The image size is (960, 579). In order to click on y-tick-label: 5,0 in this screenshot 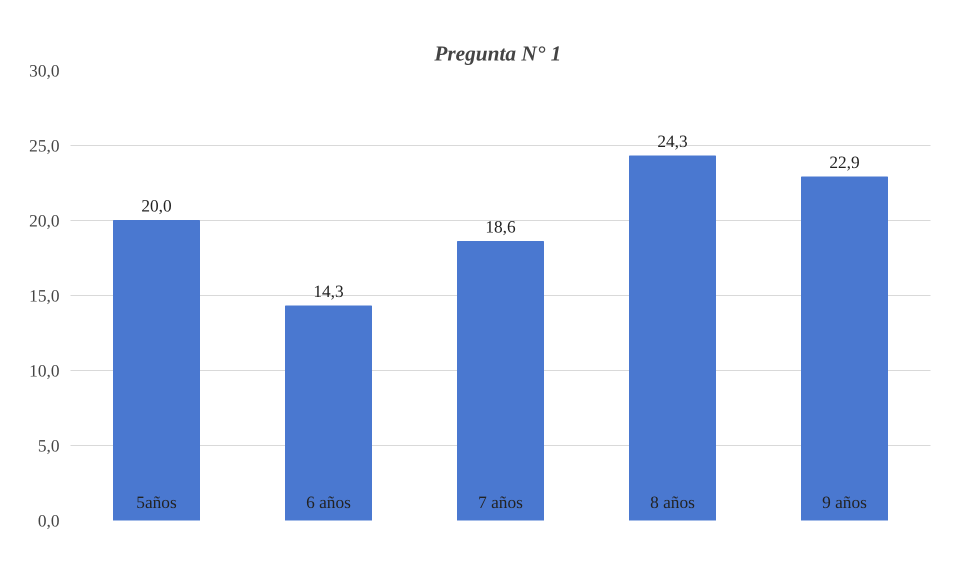, I will do `click(49, 446)`.